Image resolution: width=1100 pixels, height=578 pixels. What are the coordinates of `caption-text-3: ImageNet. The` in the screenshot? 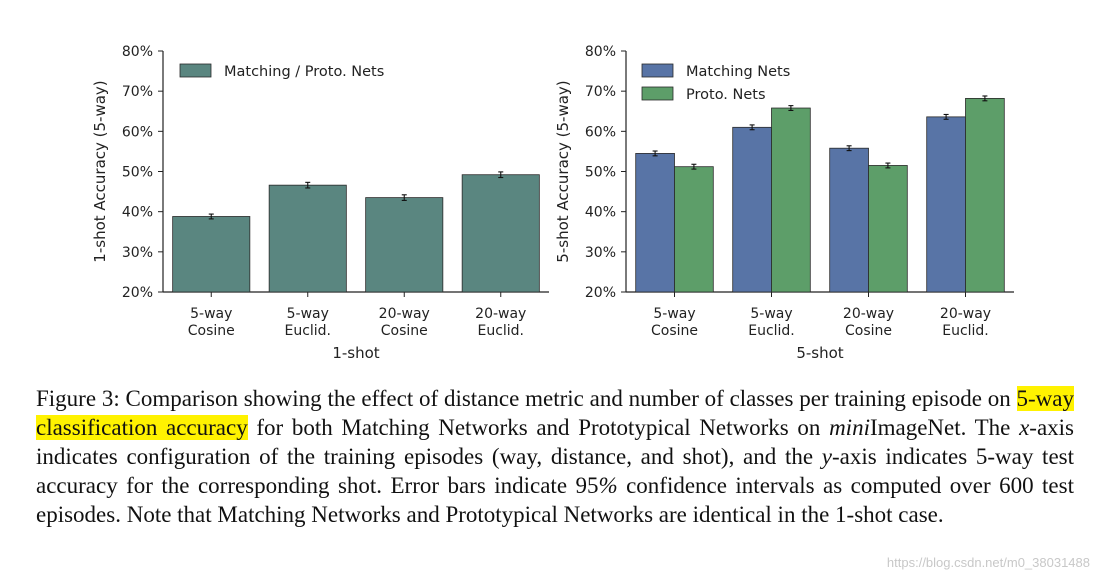 It's located at (944, 427).